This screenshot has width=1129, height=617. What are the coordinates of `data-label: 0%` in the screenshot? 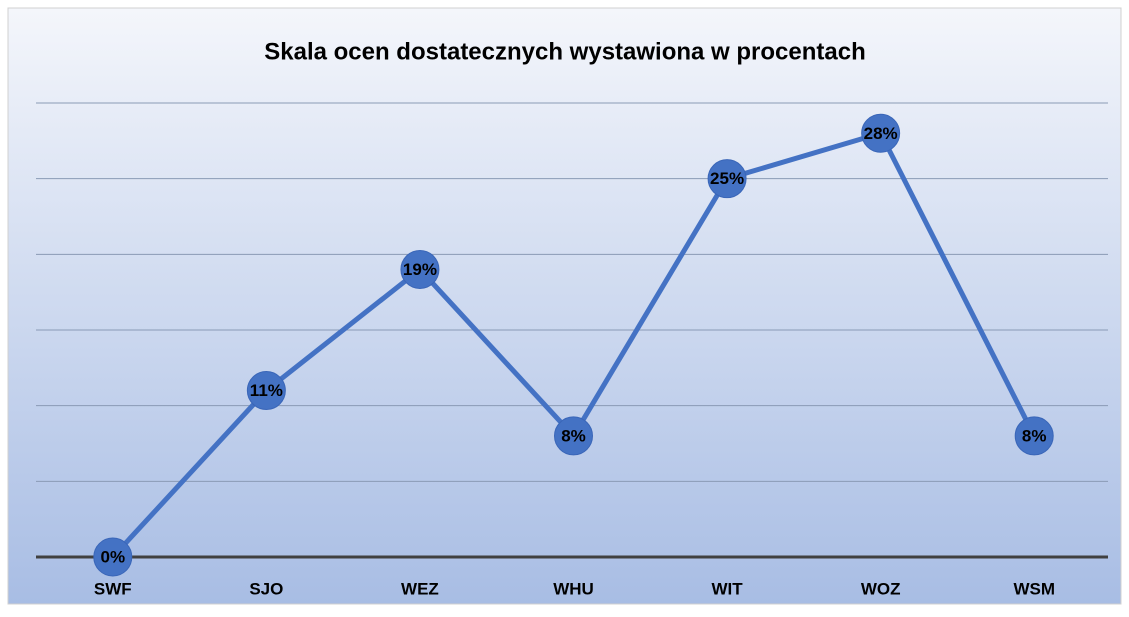 It's located at (112, 556).